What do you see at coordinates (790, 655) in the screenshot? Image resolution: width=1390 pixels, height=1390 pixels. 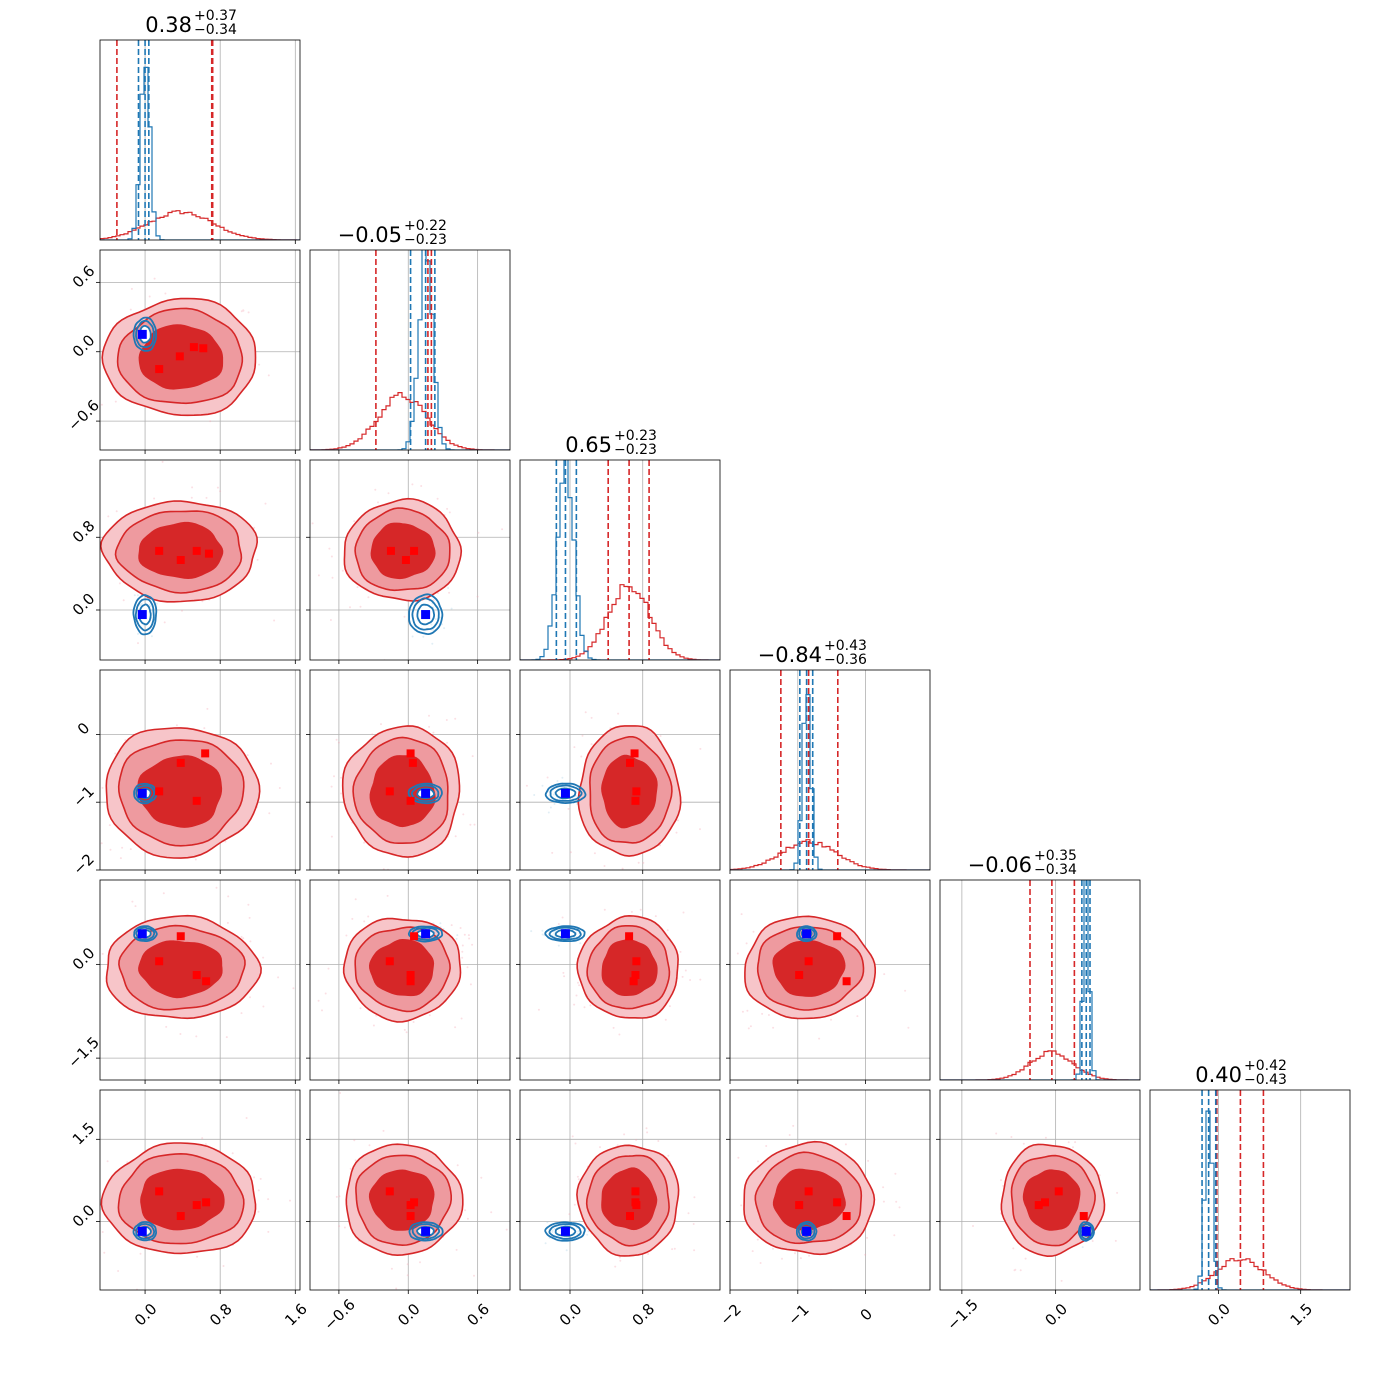 I see `title-median: −0.84` at bounding box center [790, 655].